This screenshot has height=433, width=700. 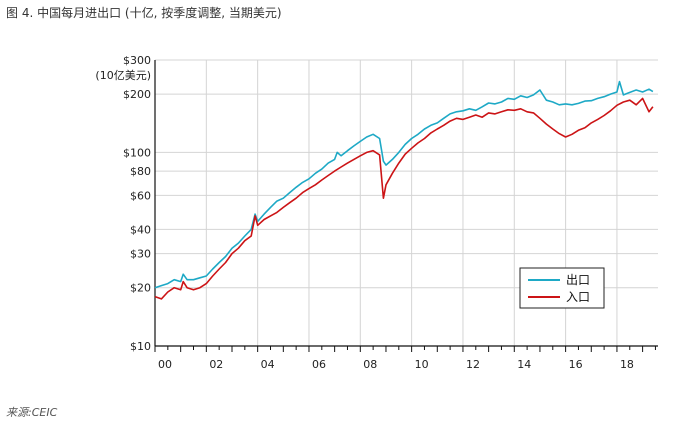 I want to click on y-tick-label: $80, so click(x=140, y=171).